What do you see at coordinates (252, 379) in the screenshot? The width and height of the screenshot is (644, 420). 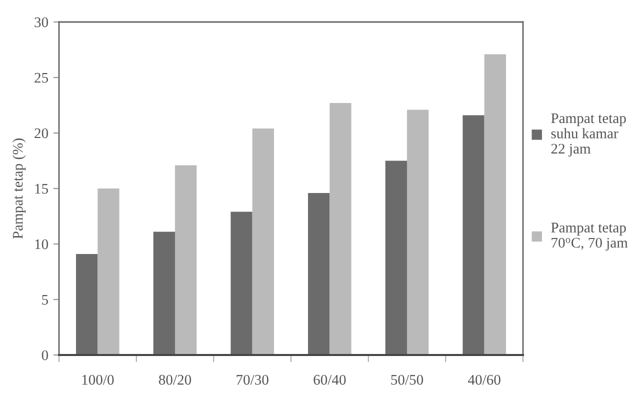 I see `x-tick-label: 70/30` at bounding box center [252, 379].